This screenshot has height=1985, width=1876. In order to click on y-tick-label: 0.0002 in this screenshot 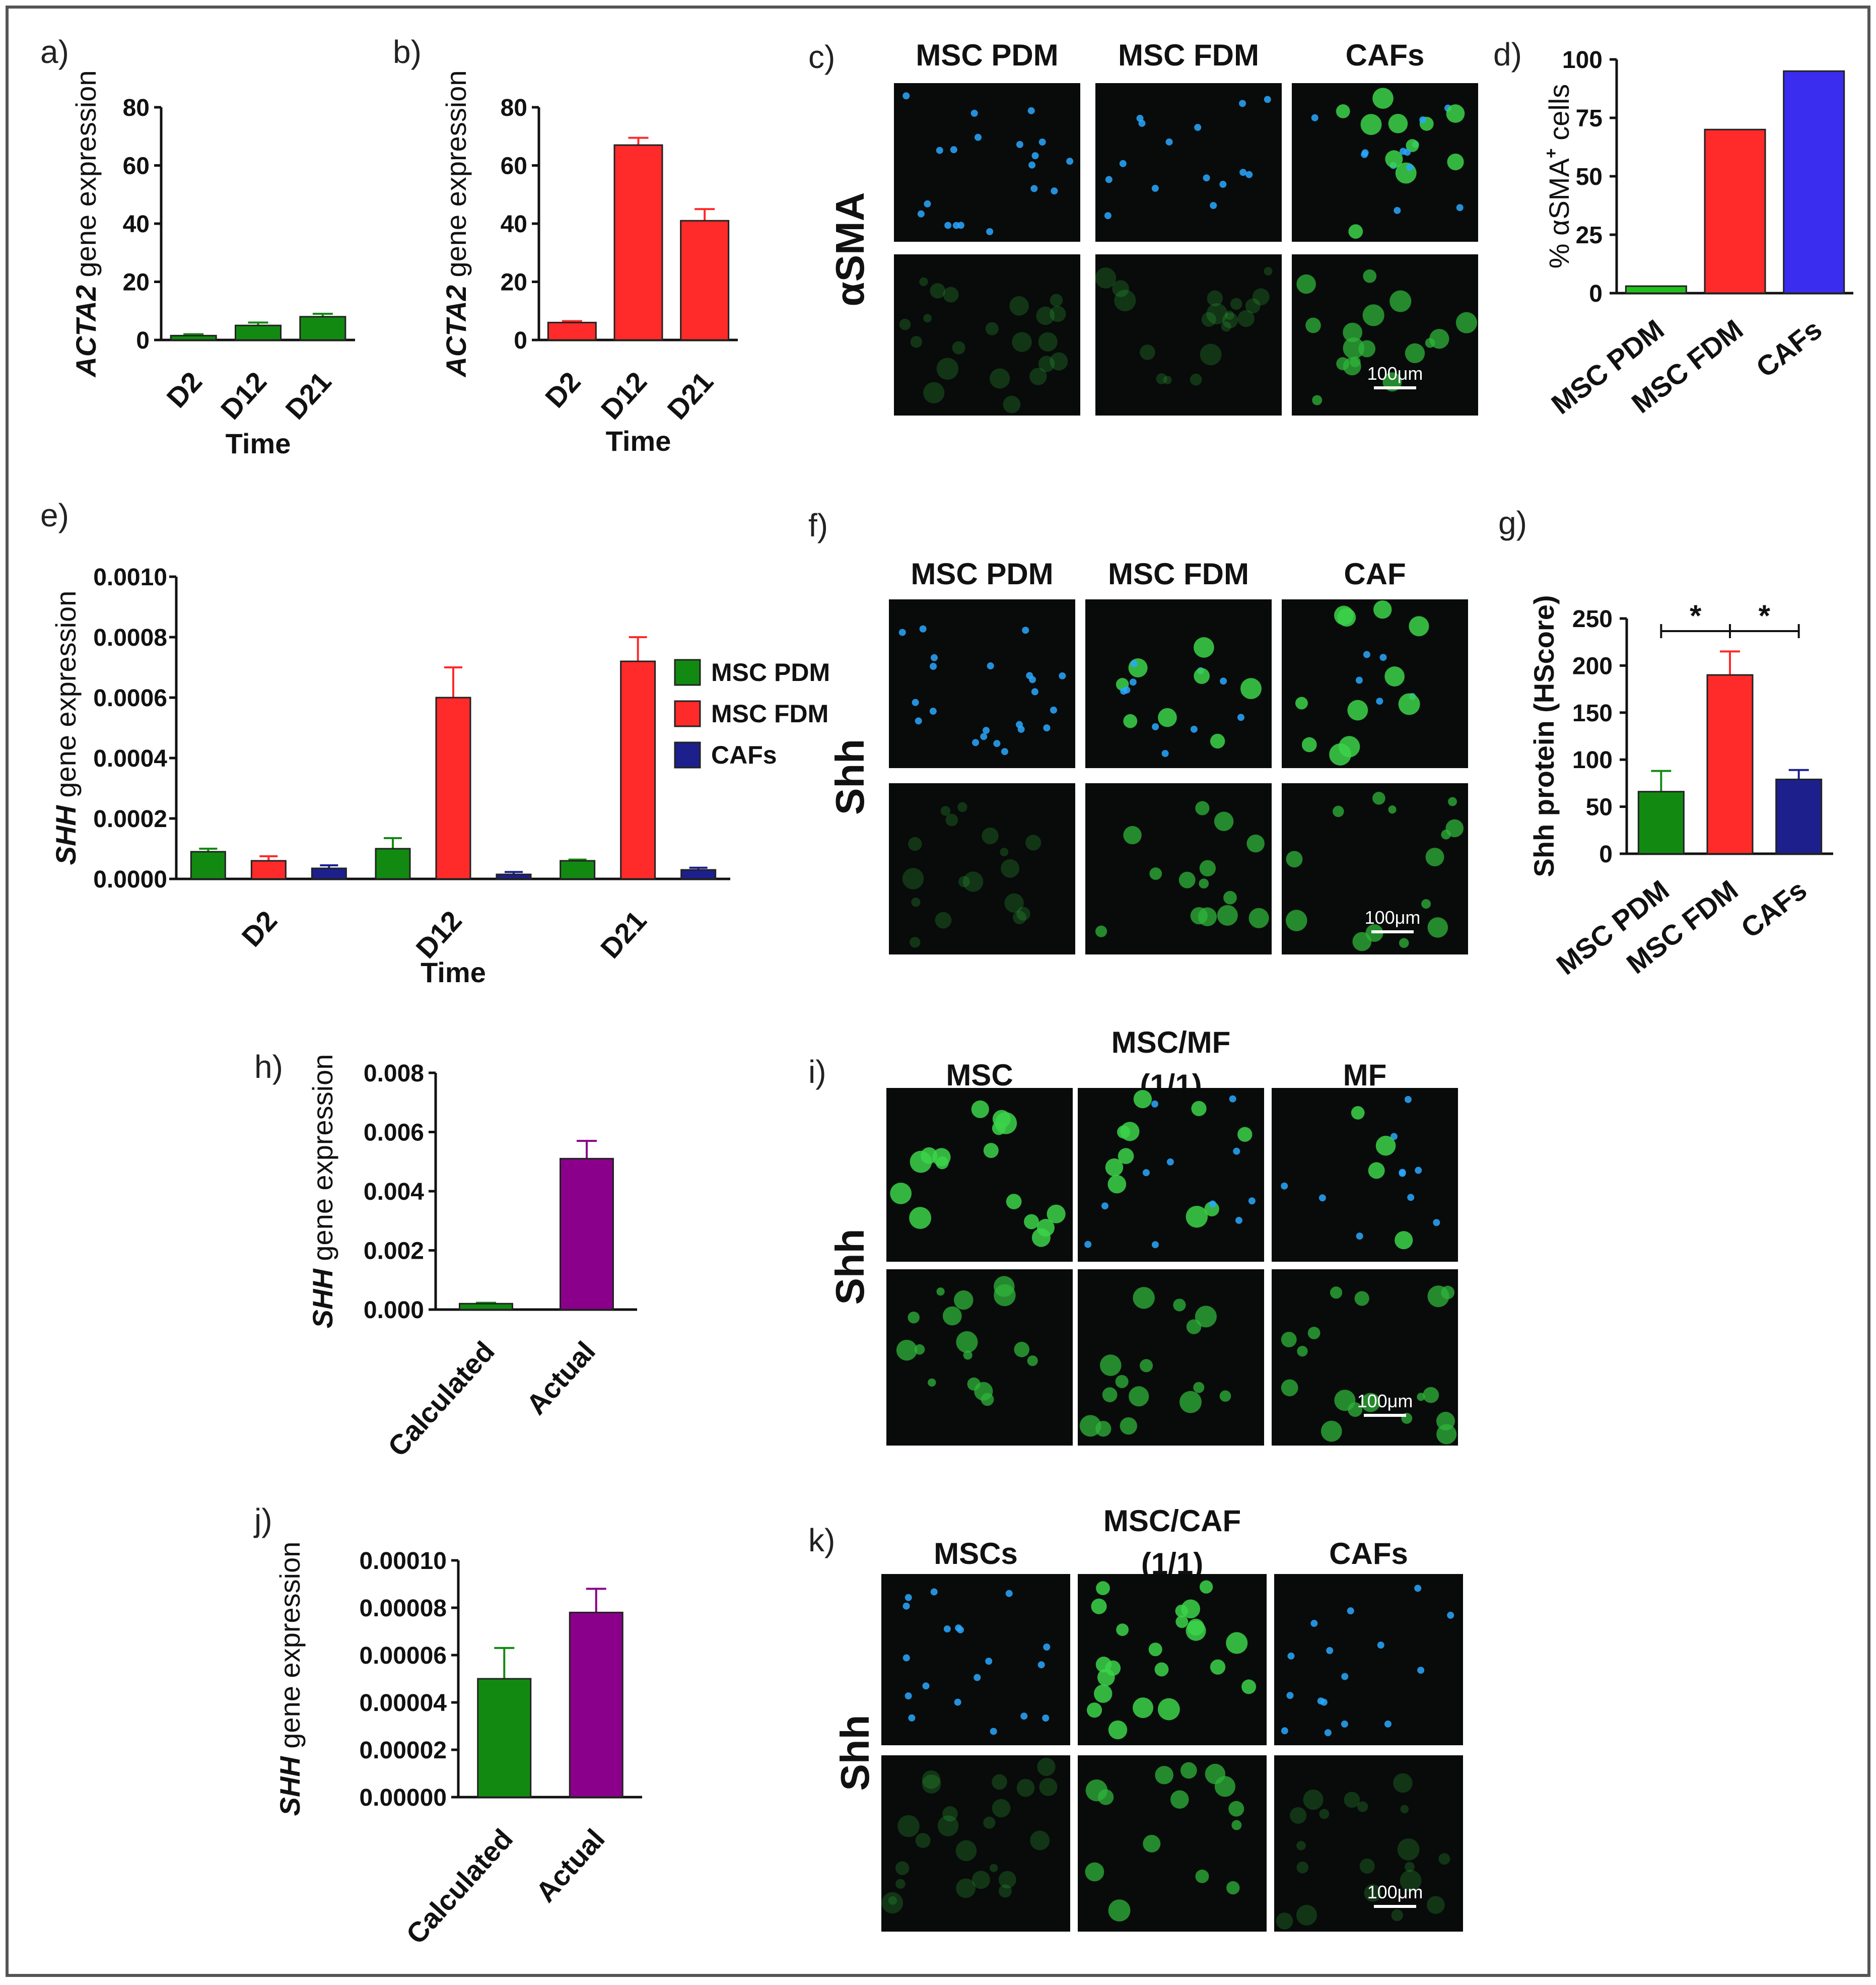, I will do `click(130, 819)`.